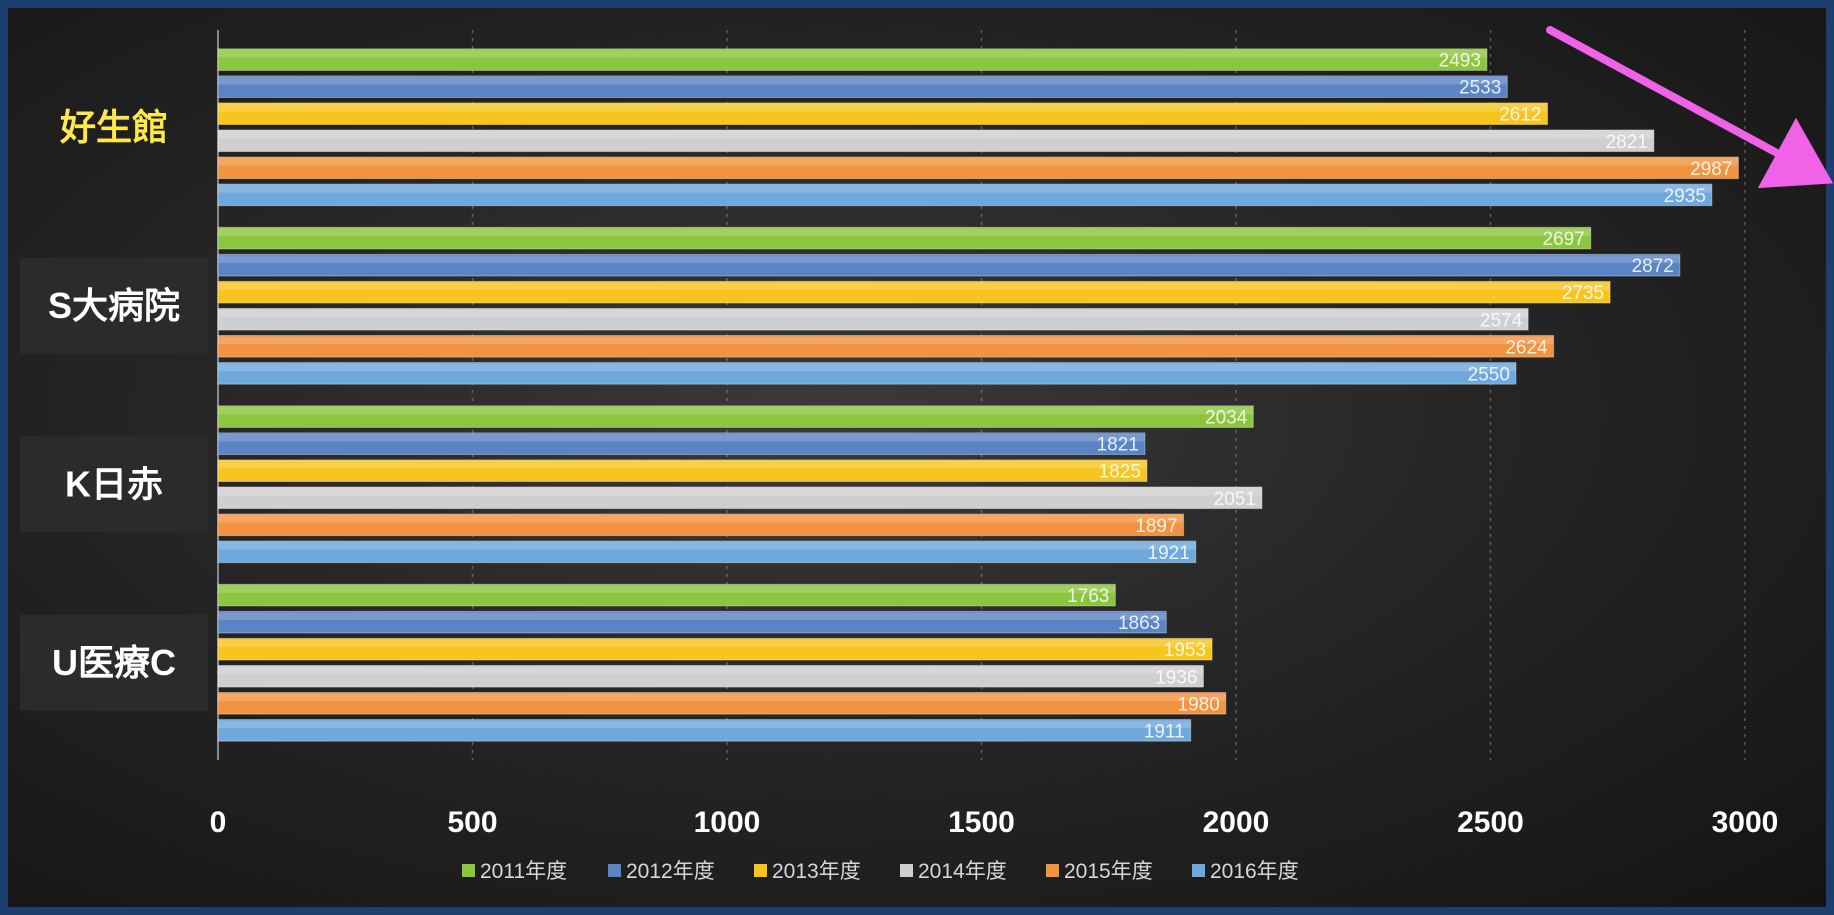 Image resolution: width=1834 pixels, height=915 pixels. What do you see at coordinates (1526, 347) in the screenshot?
I see `data-label: 2624` at bounding box center [1526, 347].